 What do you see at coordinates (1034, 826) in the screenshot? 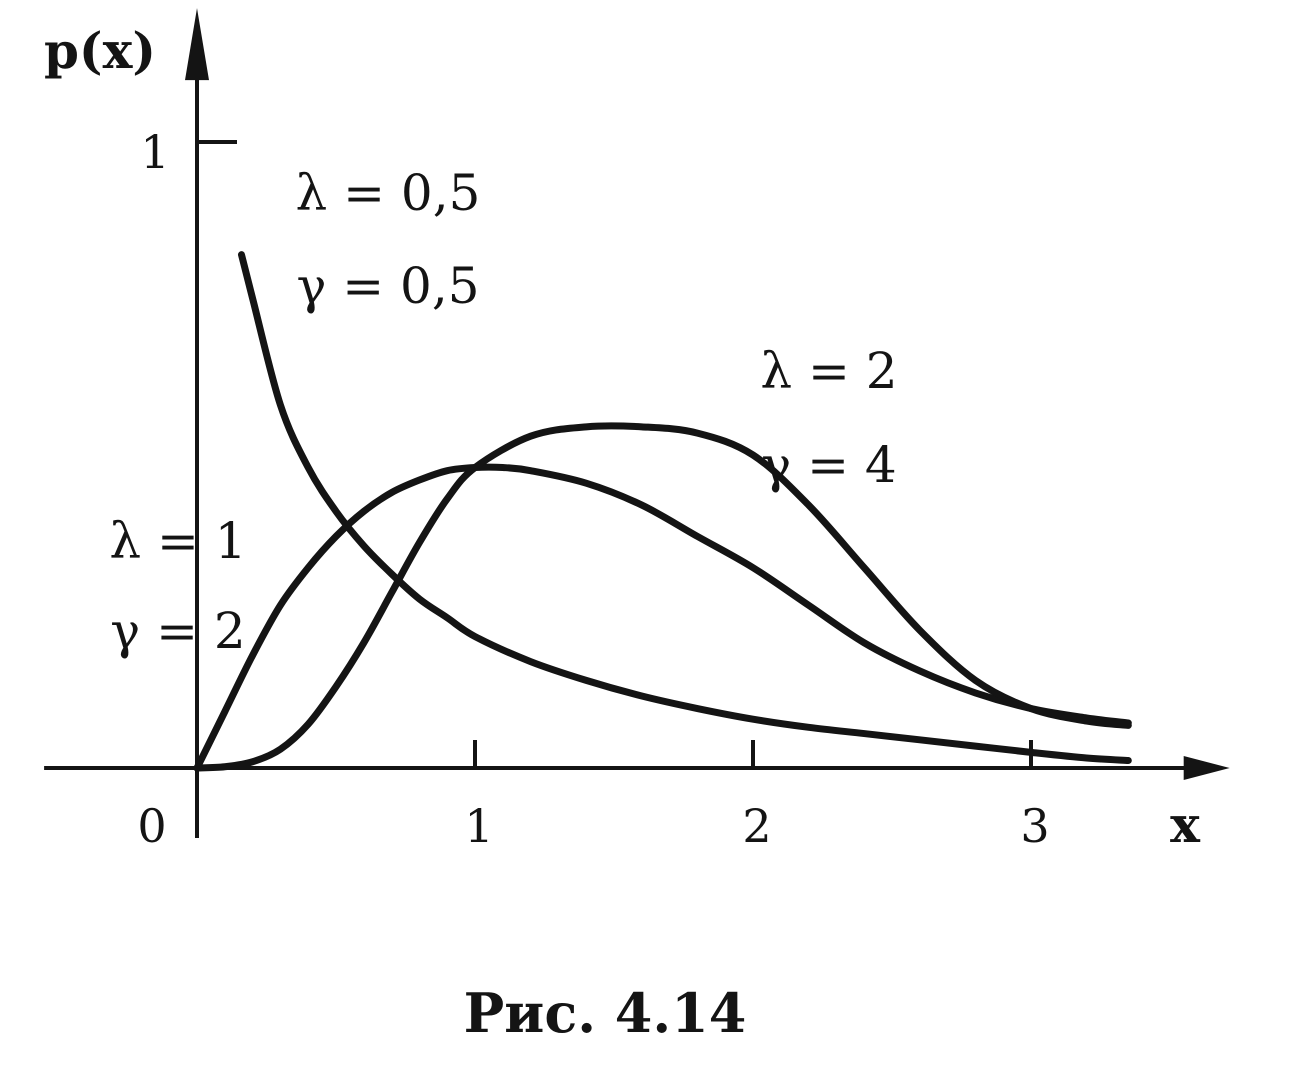
I see `x-tick-label: 3` at bounding box center [1034, 826].